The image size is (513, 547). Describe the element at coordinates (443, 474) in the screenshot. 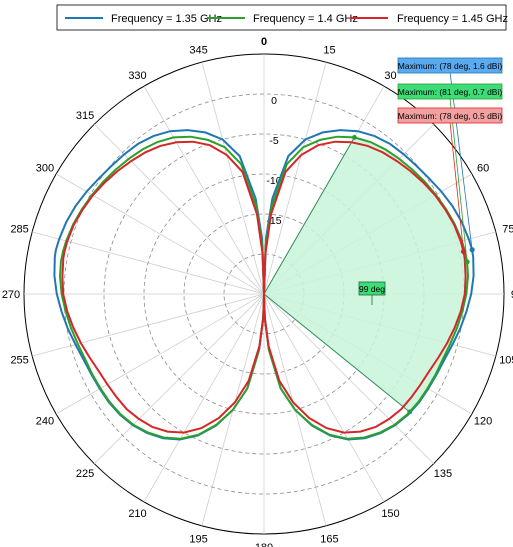

I see `theta-tick-label-135: 135` at that location.